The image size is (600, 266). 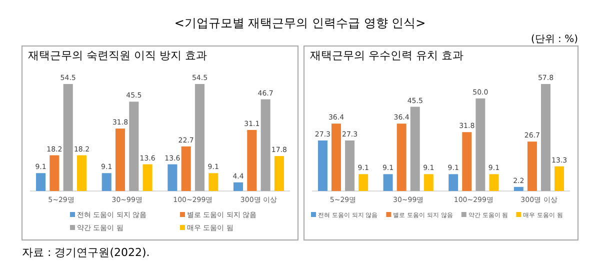 What do you see at coordinates (387, 55) in the screenshot?
I see `chart-title: 재택근무의 우수인력 유치 효과` at bounding box center [387, 55].